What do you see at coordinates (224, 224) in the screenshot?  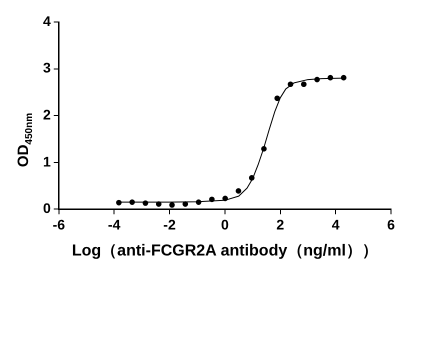 I see `x-tick-label: 0` at bounding box center [224, 224].